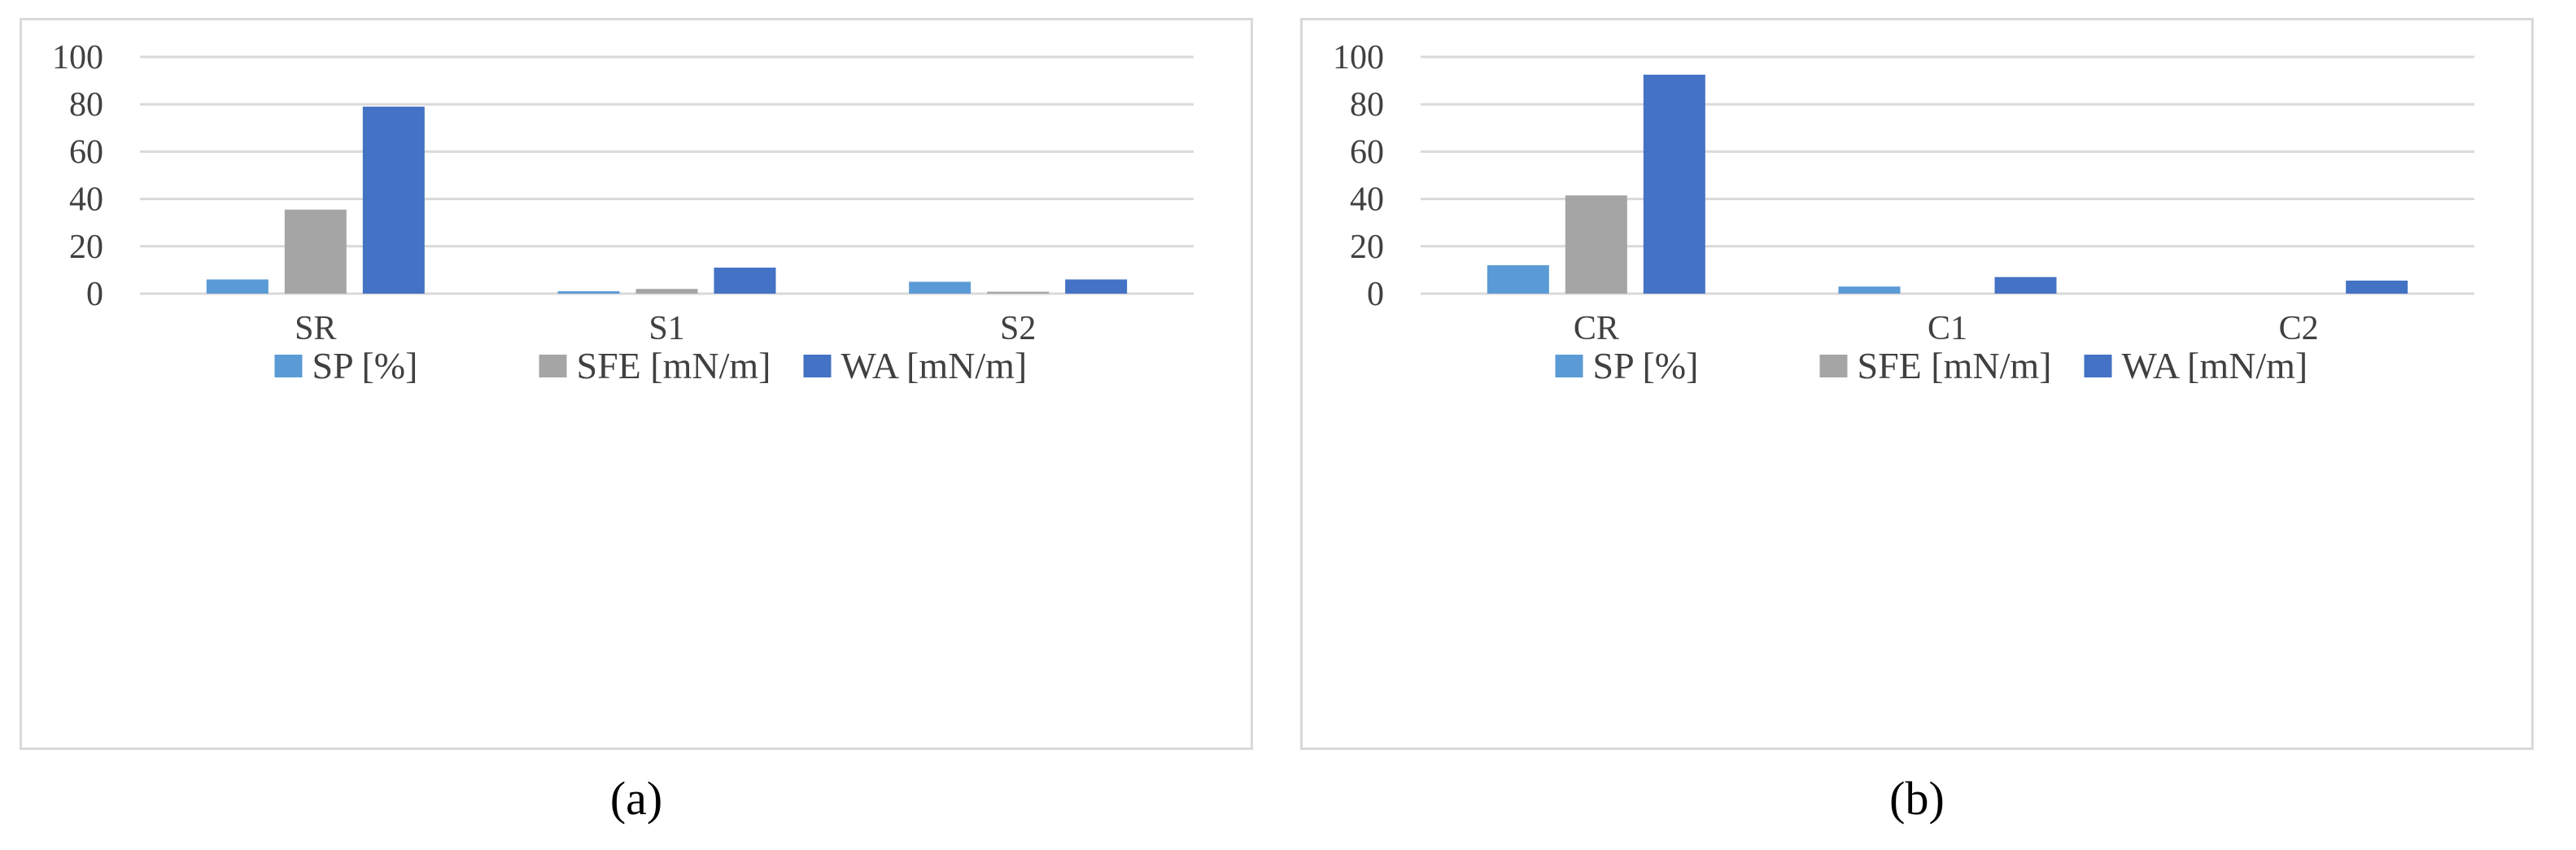 This screenshot has width=2576, height=850. Describe the element at coordinates (1917, 799) in the screenshot. I see `panel-caption-b: (b)` at that location.